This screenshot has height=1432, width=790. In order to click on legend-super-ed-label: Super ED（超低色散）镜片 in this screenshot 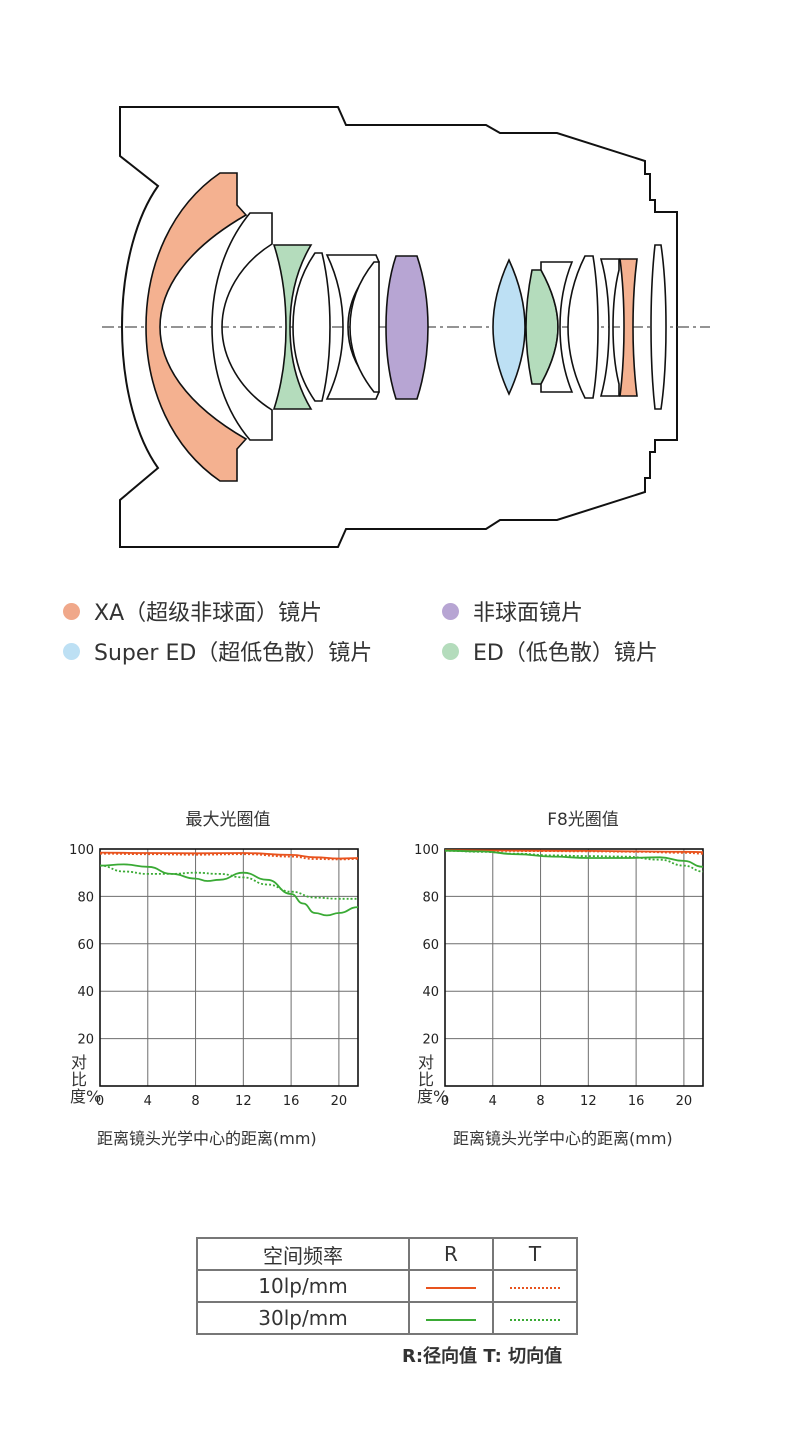, I will do `click(233, 653)`.